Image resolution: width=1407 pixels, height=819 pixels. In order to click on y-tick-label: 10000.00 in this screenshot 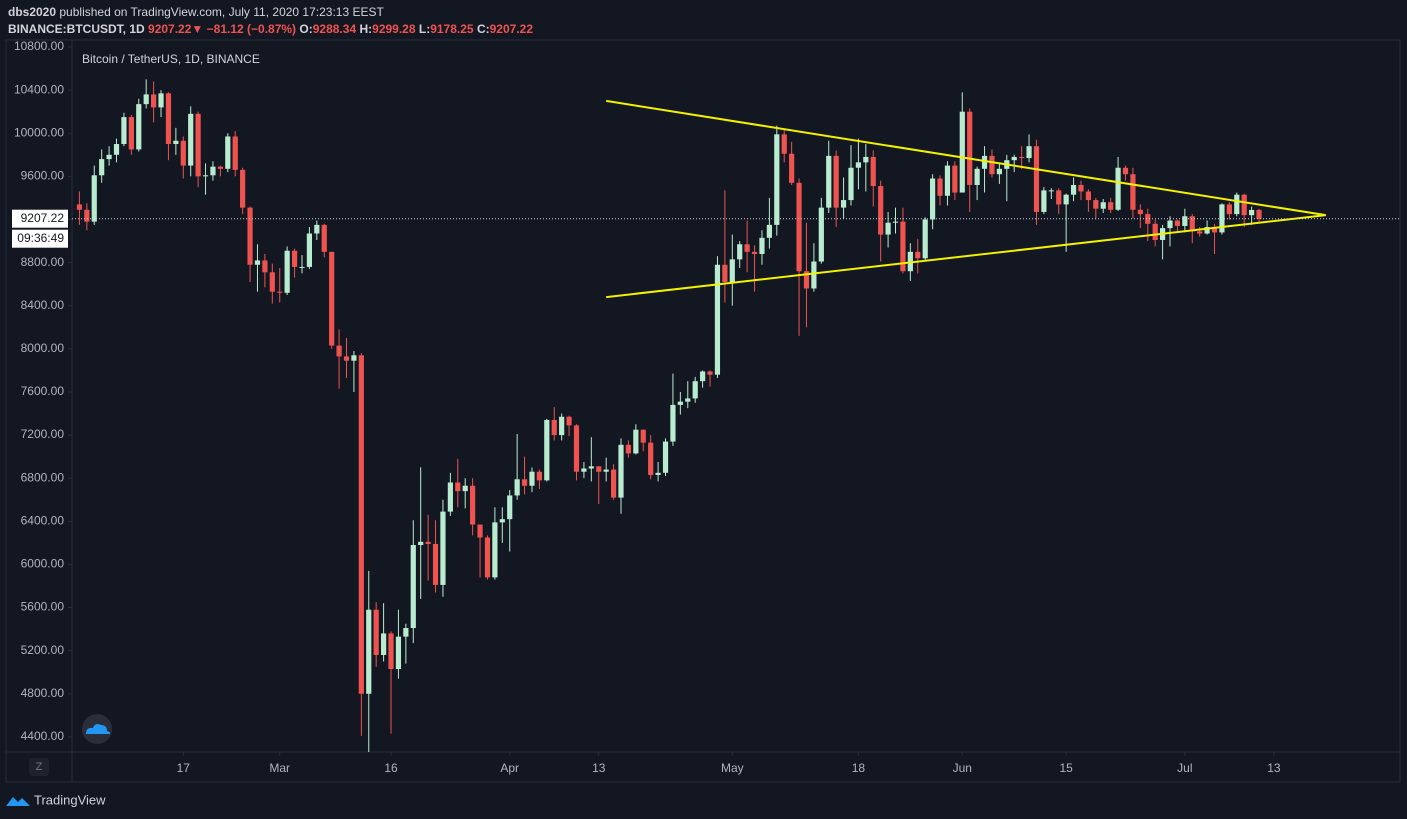, I will do `click(39, 132)`.